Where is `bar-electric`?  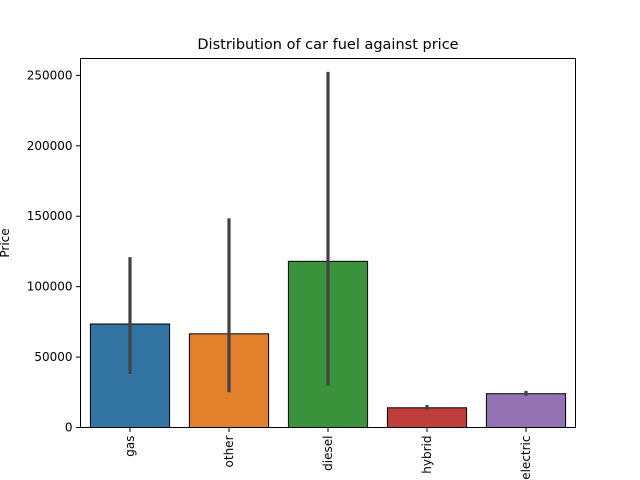
bar-electric is located at coordinates (526, 411).